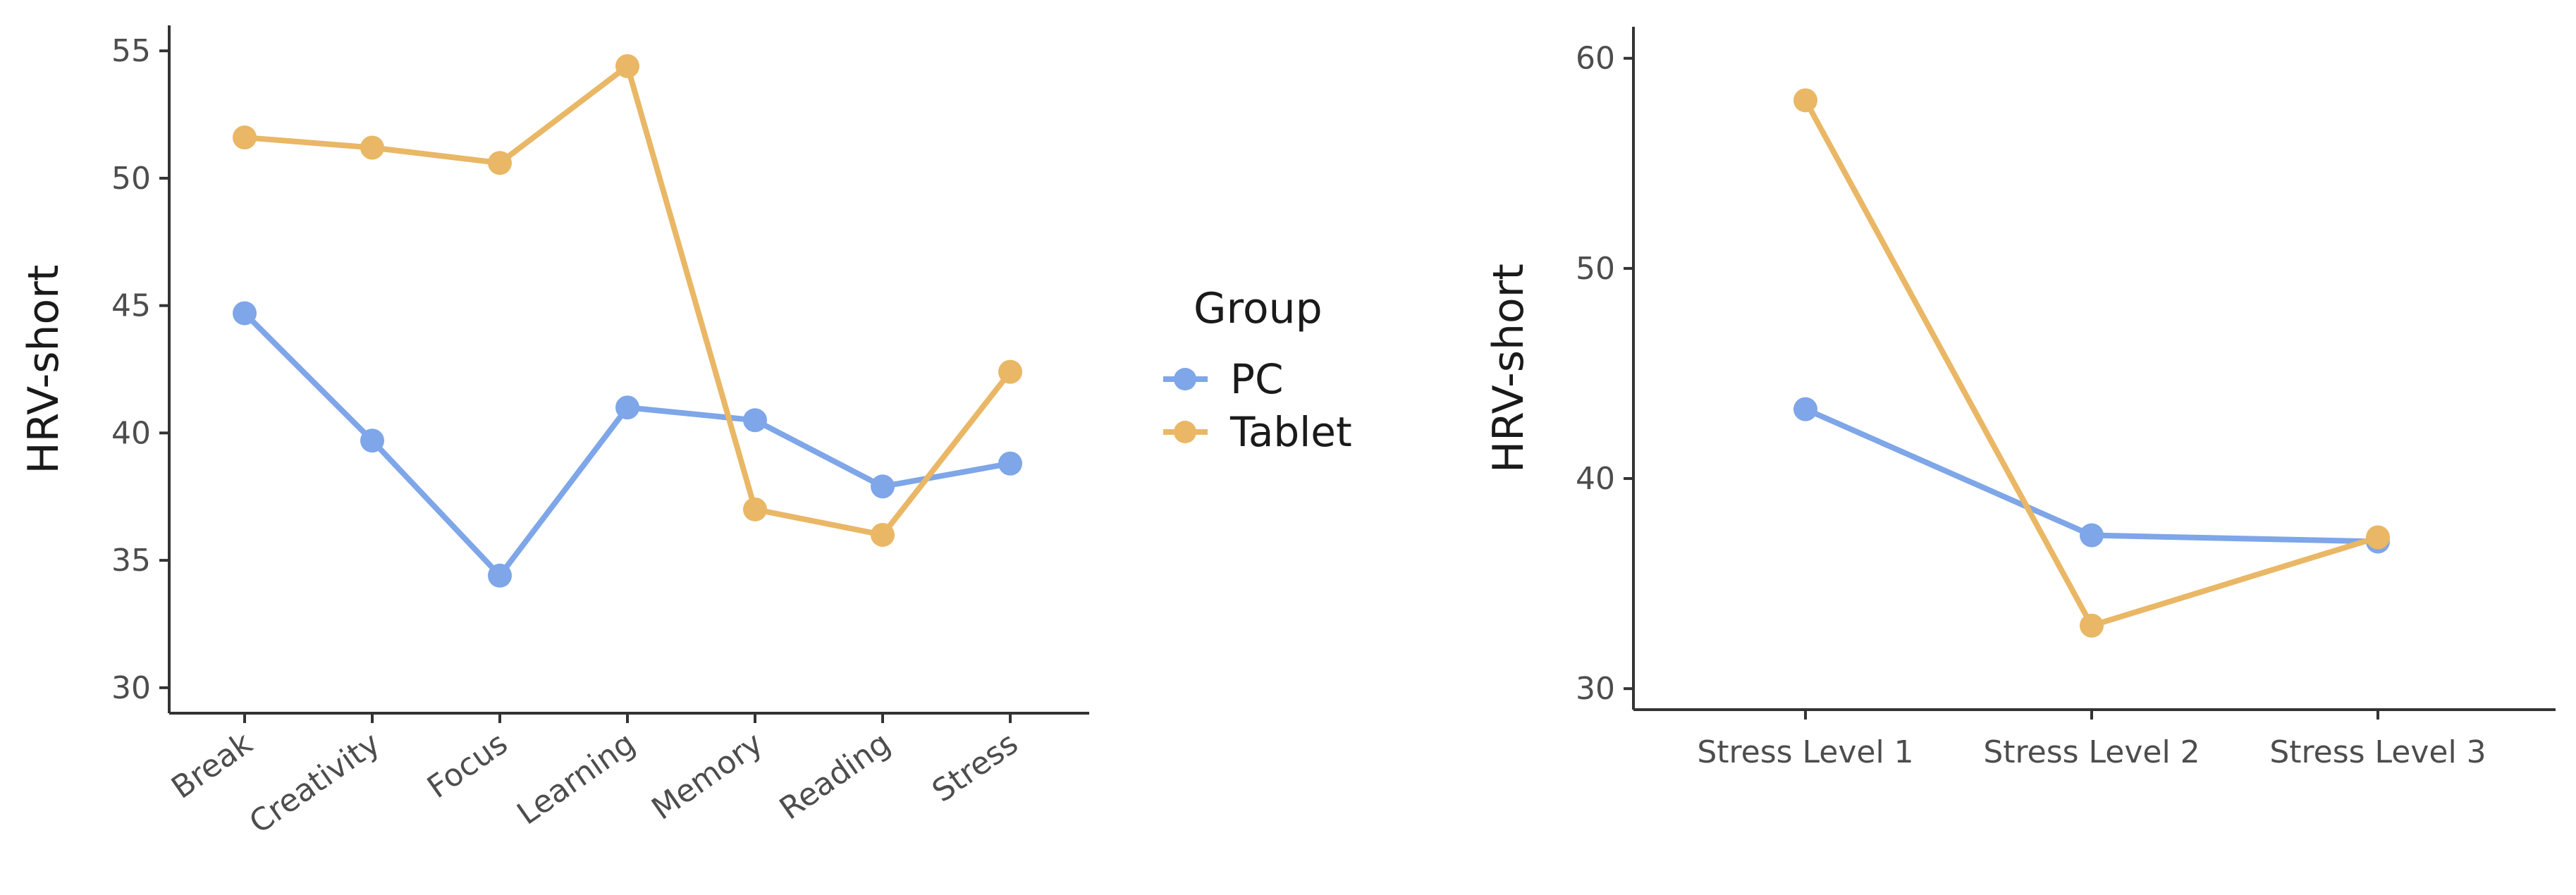 The height and width of the screenshot is (895, 2576). I want to click on right-y-axis-title: HRV-short, so click(1508, 368).